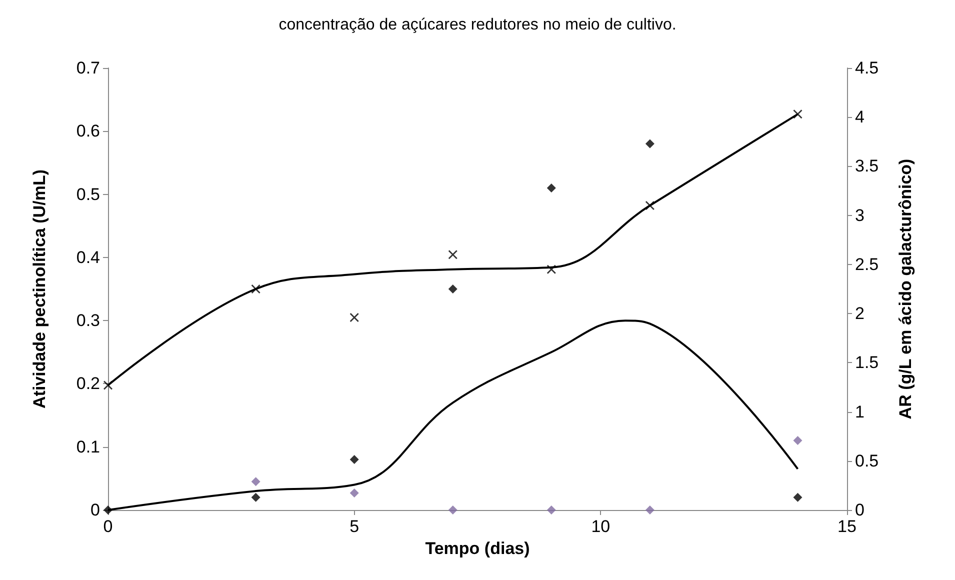  What do you see at coordinates (859, 412) in the screenshot?
I see `y2-tick-label: 1` at bounding box center [859, 412].